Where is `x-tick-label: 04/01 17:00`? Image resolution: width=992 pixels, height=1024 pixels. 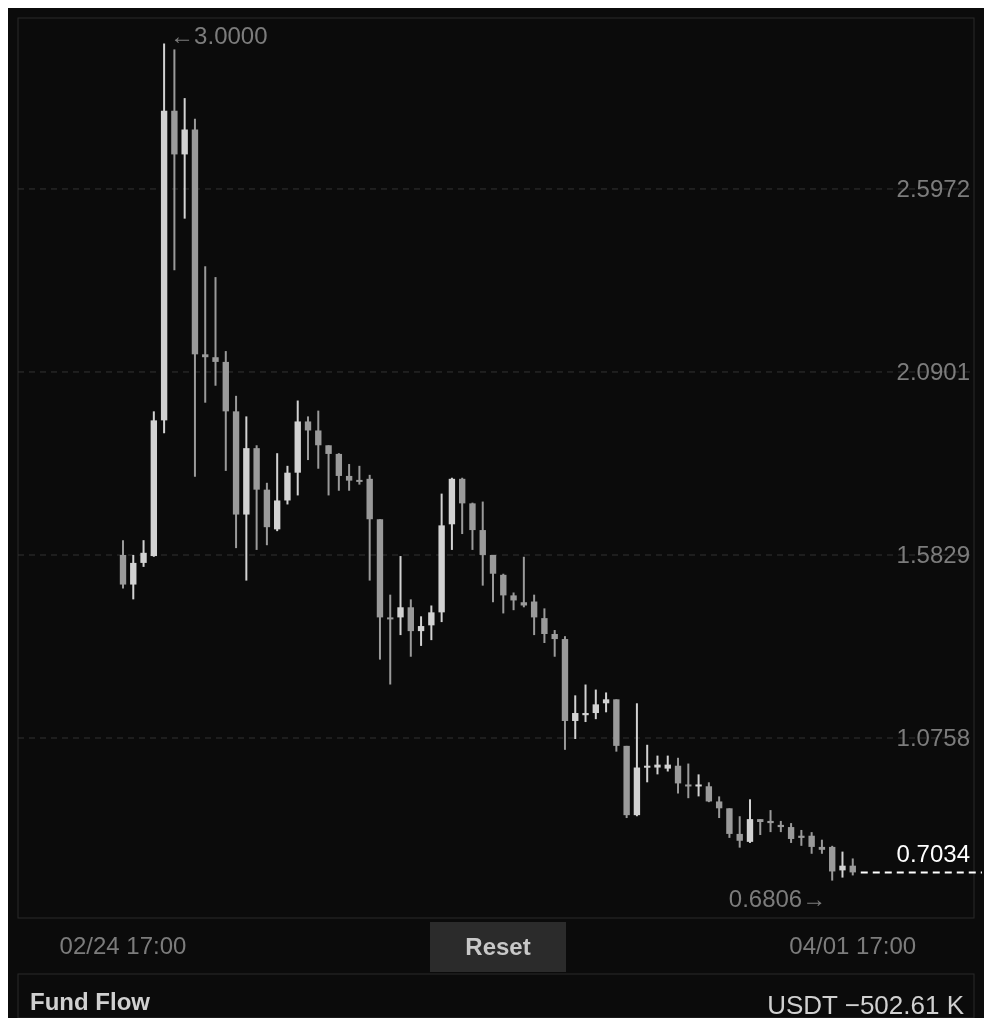
x-tick-label: 04/01 17:00 is located at coordinates (853, 945).